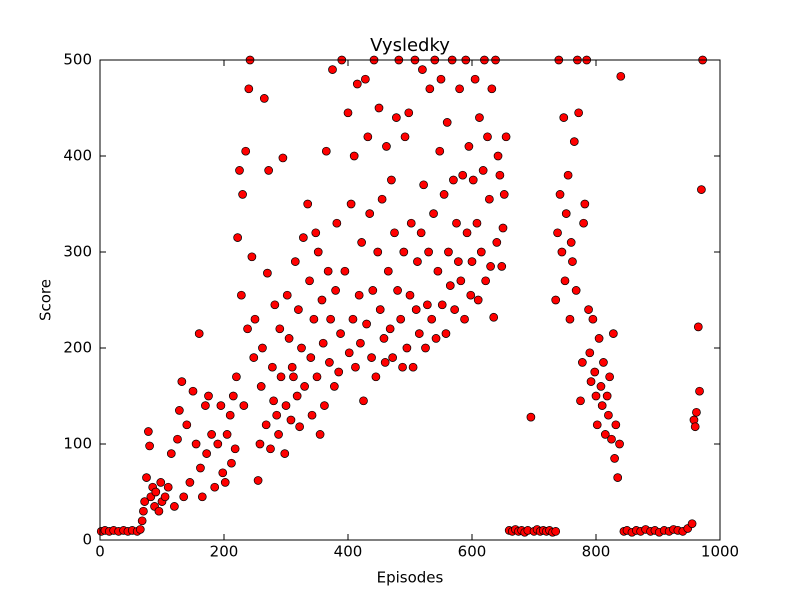  What do you see at coordinates (410, 578) in the screenshot?
I see `x-axis-label: Episodes` at bounding box center [410, 578].